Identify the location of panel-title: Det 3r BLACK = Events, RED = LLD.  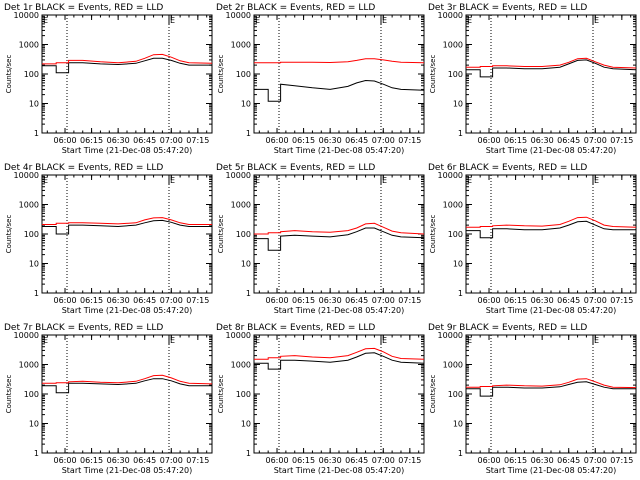
(507, 8).